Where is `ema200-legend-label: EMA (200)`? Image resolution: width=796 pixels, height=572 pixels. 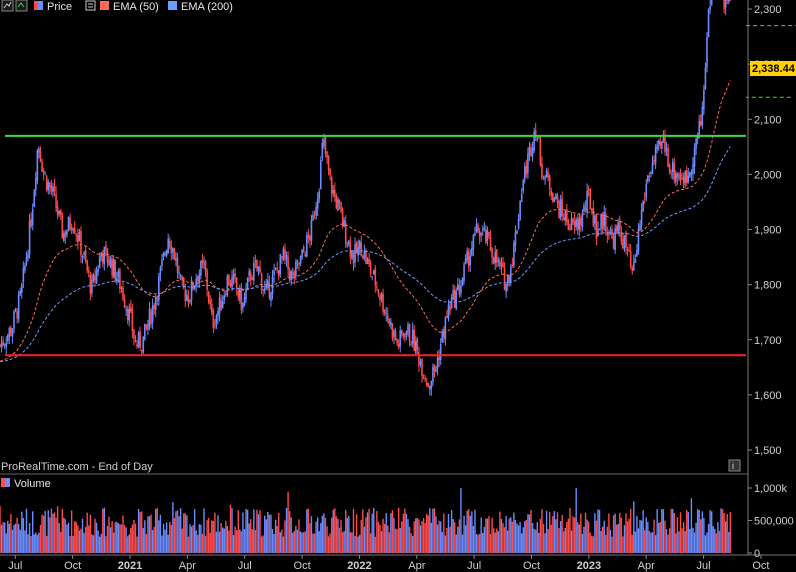 ema200-legend-label: EMA (200) is located at coordinates (207, 7).